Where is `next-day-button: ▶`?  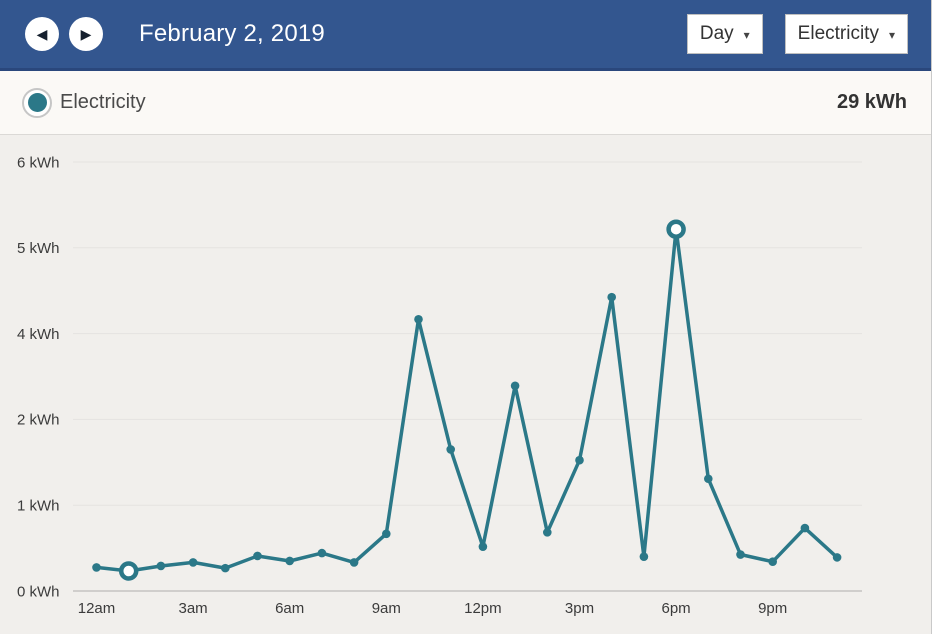 next-day-button: ▶ is located at coordinates (86, 34).